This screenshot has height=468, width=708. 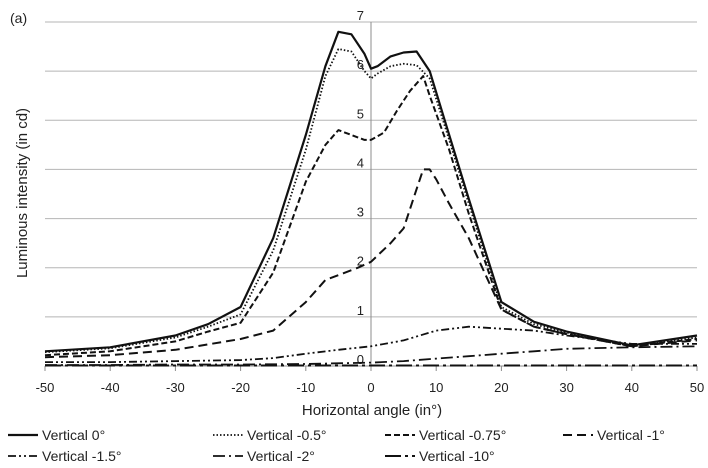 I want to click on legend-item: Vertical -2°, so click(x=264, y=456).